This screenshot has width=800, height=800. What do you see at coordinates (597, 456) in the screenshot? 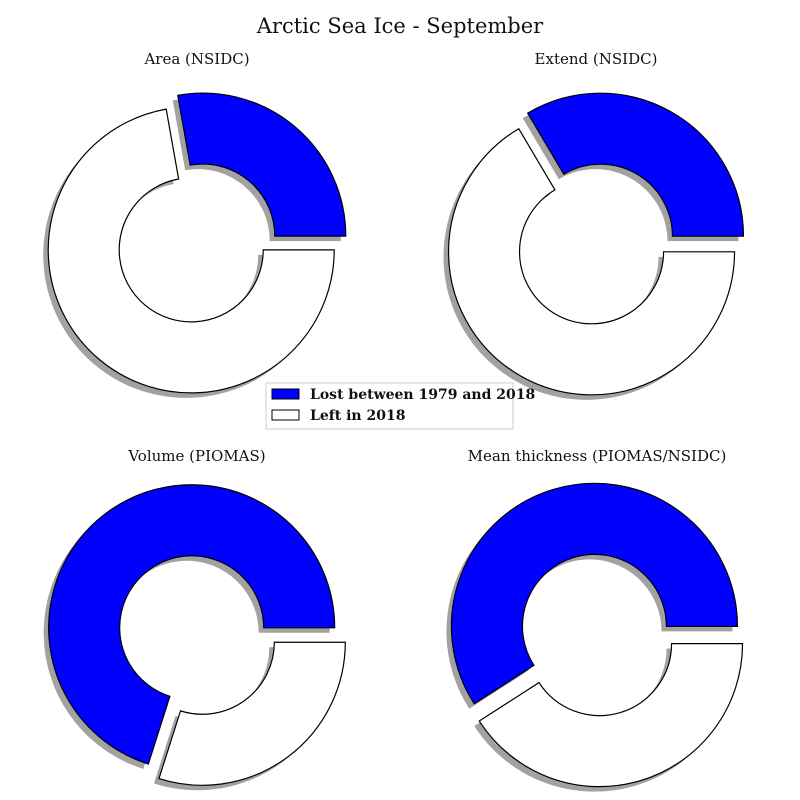
I see `subplot-title: Mean thickness (PIOMAS/NSIDC)` at bounding box center [597, 456].